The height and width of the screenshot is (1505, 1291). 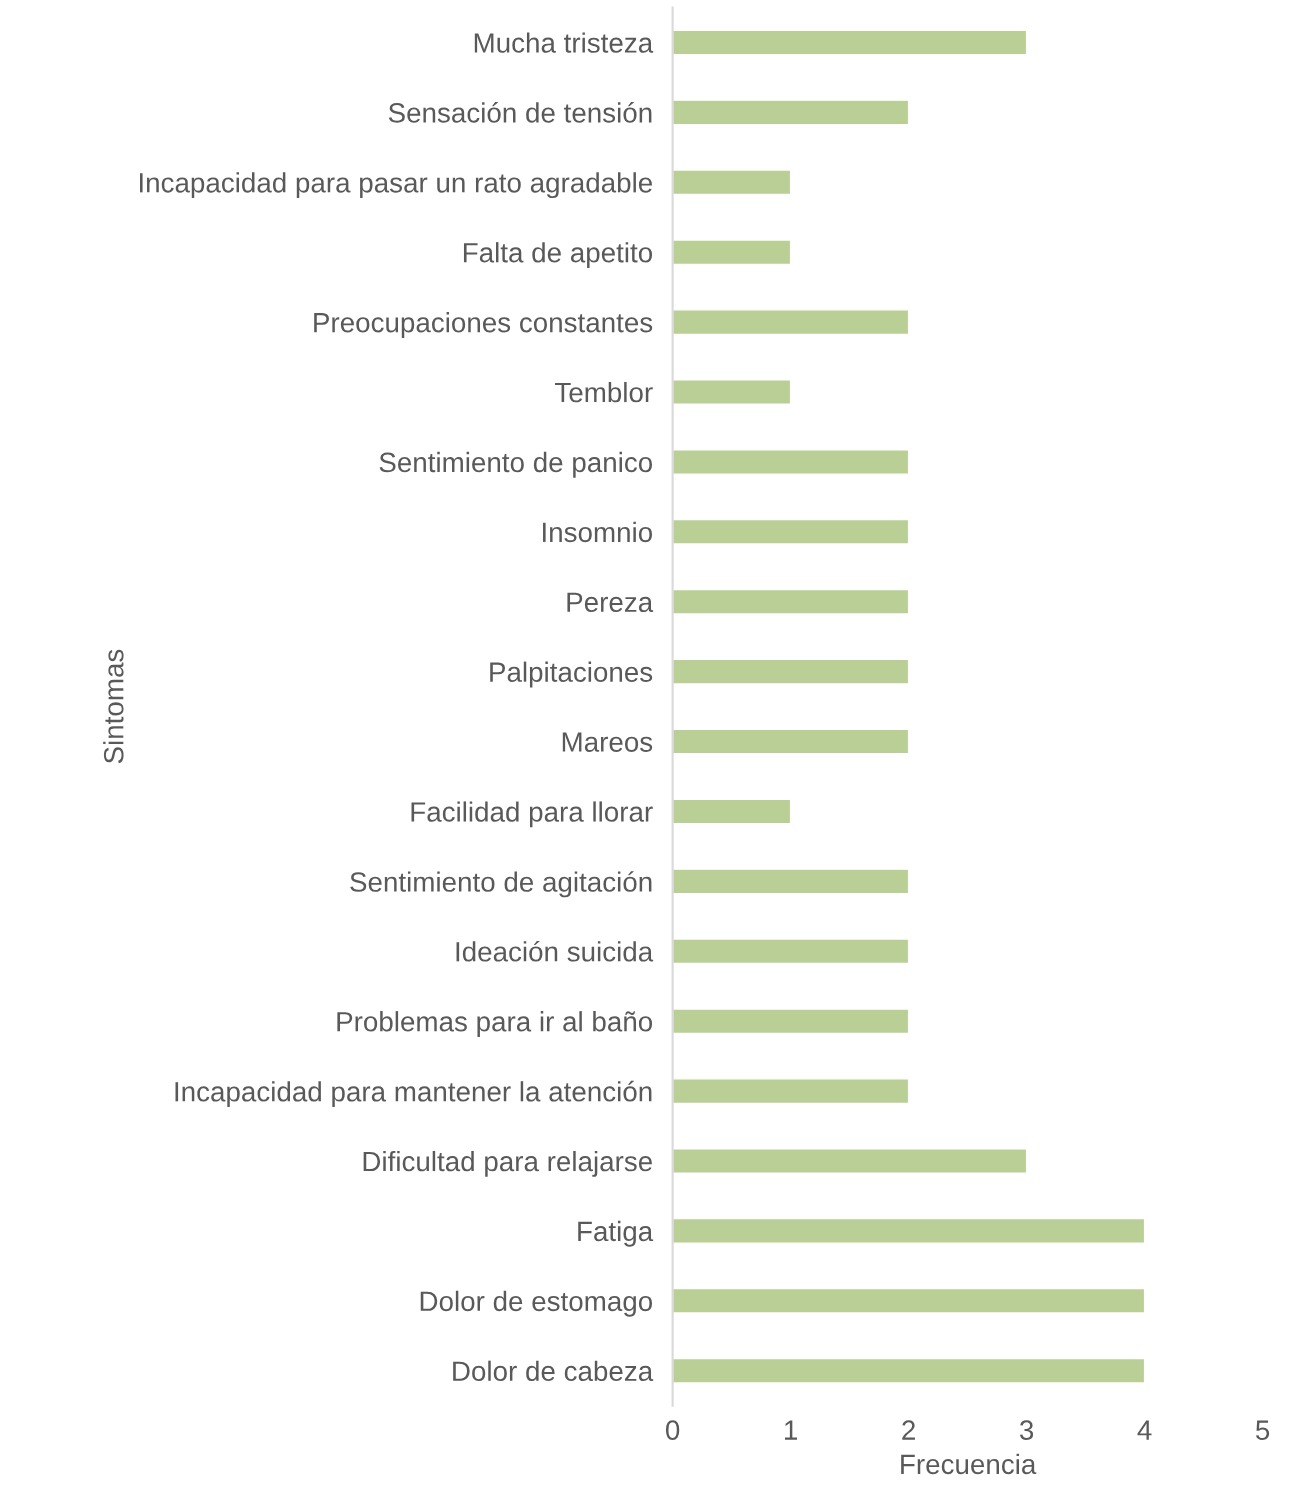 What do you see at coordinates (908, 1430) in the screenshot?
I see `x-tick-label: 2` at bounding box center [908, 1430].